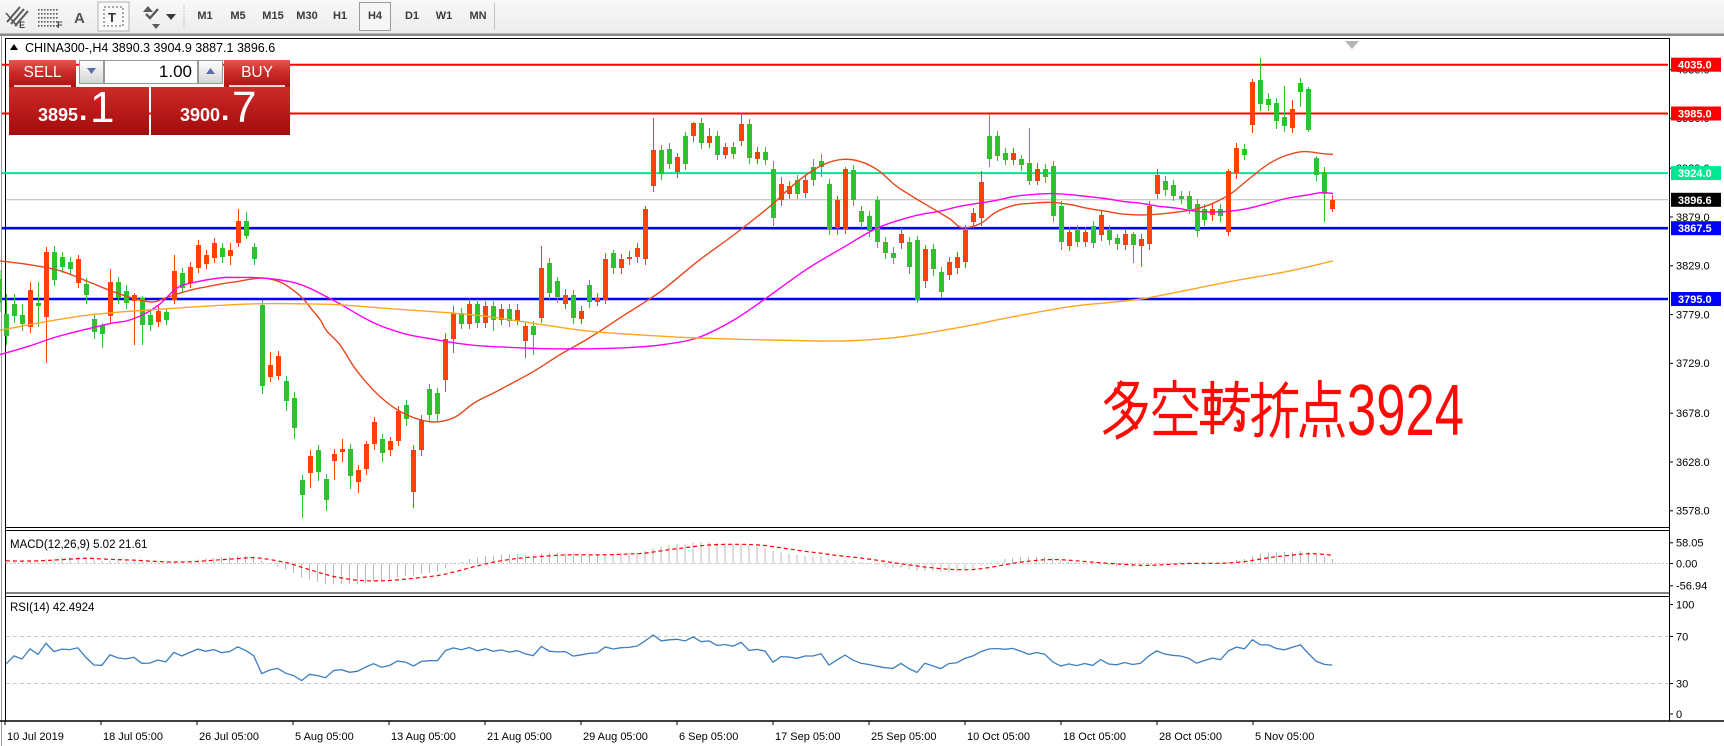 The image size is (1724, 746). Describe the element at coordinates (1695, 229) in the screenshot. I see `svg-text: 3867.5` at that location.